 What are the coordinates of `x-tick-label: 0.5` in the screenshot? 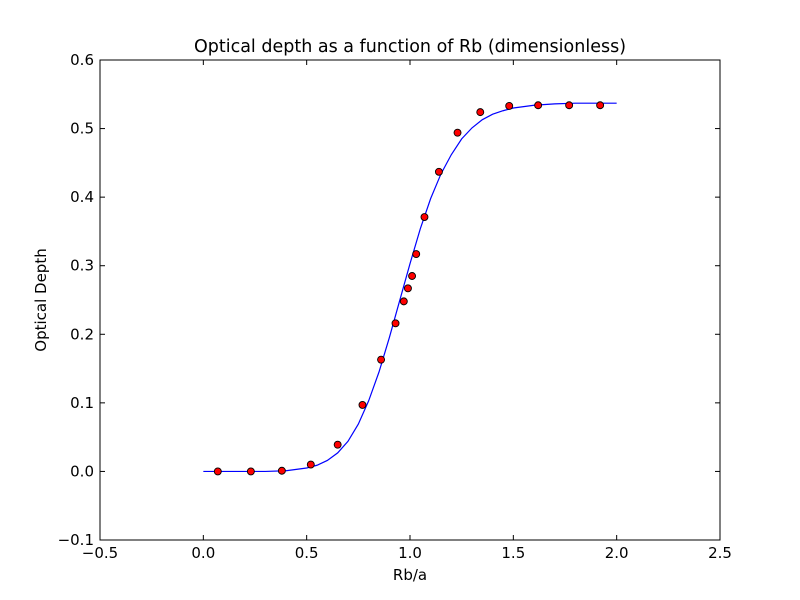 It's located at (307, 553).